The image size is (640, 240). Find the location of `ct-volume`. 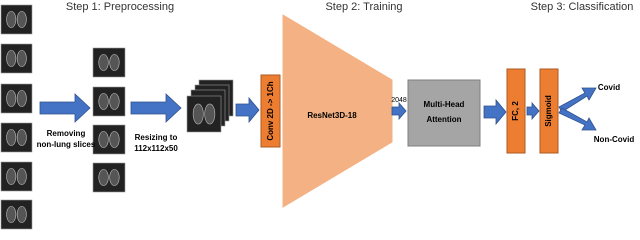

ct-volume is located at coordinates (210, 106).